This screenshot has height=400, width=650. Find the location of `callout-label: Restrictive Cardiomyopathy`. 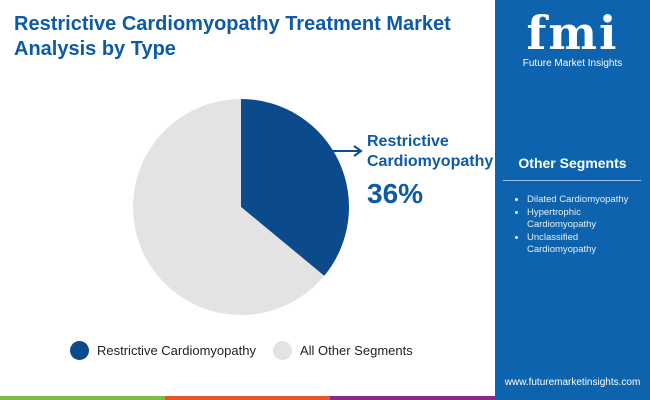

callout-label: Restrictive Cardiomyopathy is located at coordinates (430, 151).